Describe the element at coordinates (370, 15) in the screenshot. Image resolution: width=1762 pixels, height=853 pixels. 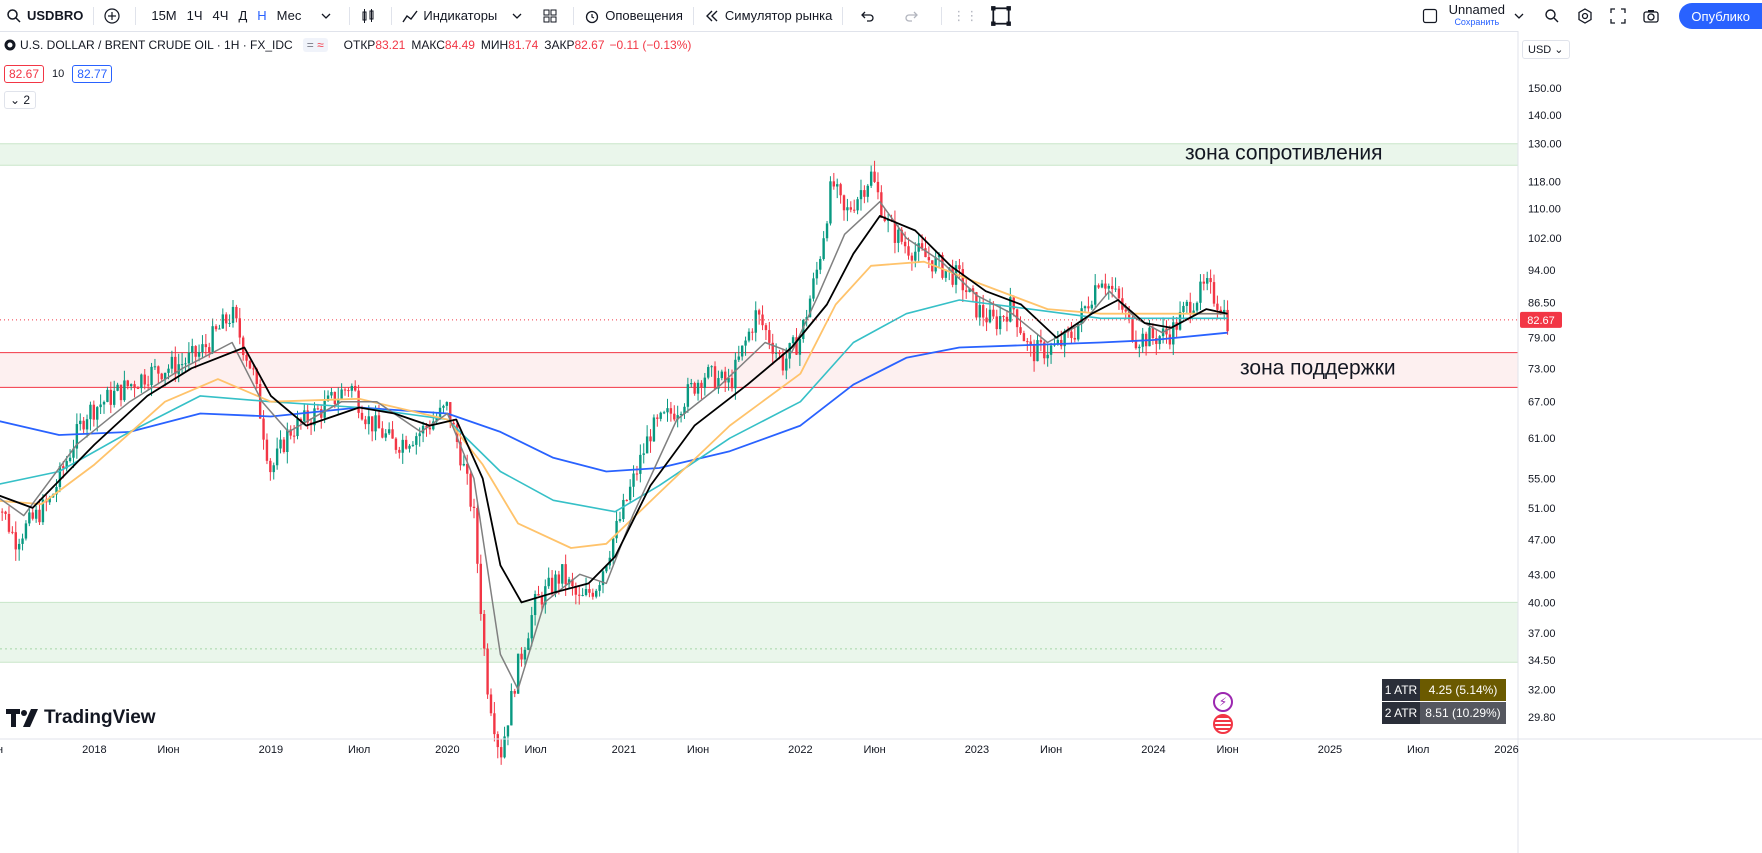
I see `chart-type-button` at that location.